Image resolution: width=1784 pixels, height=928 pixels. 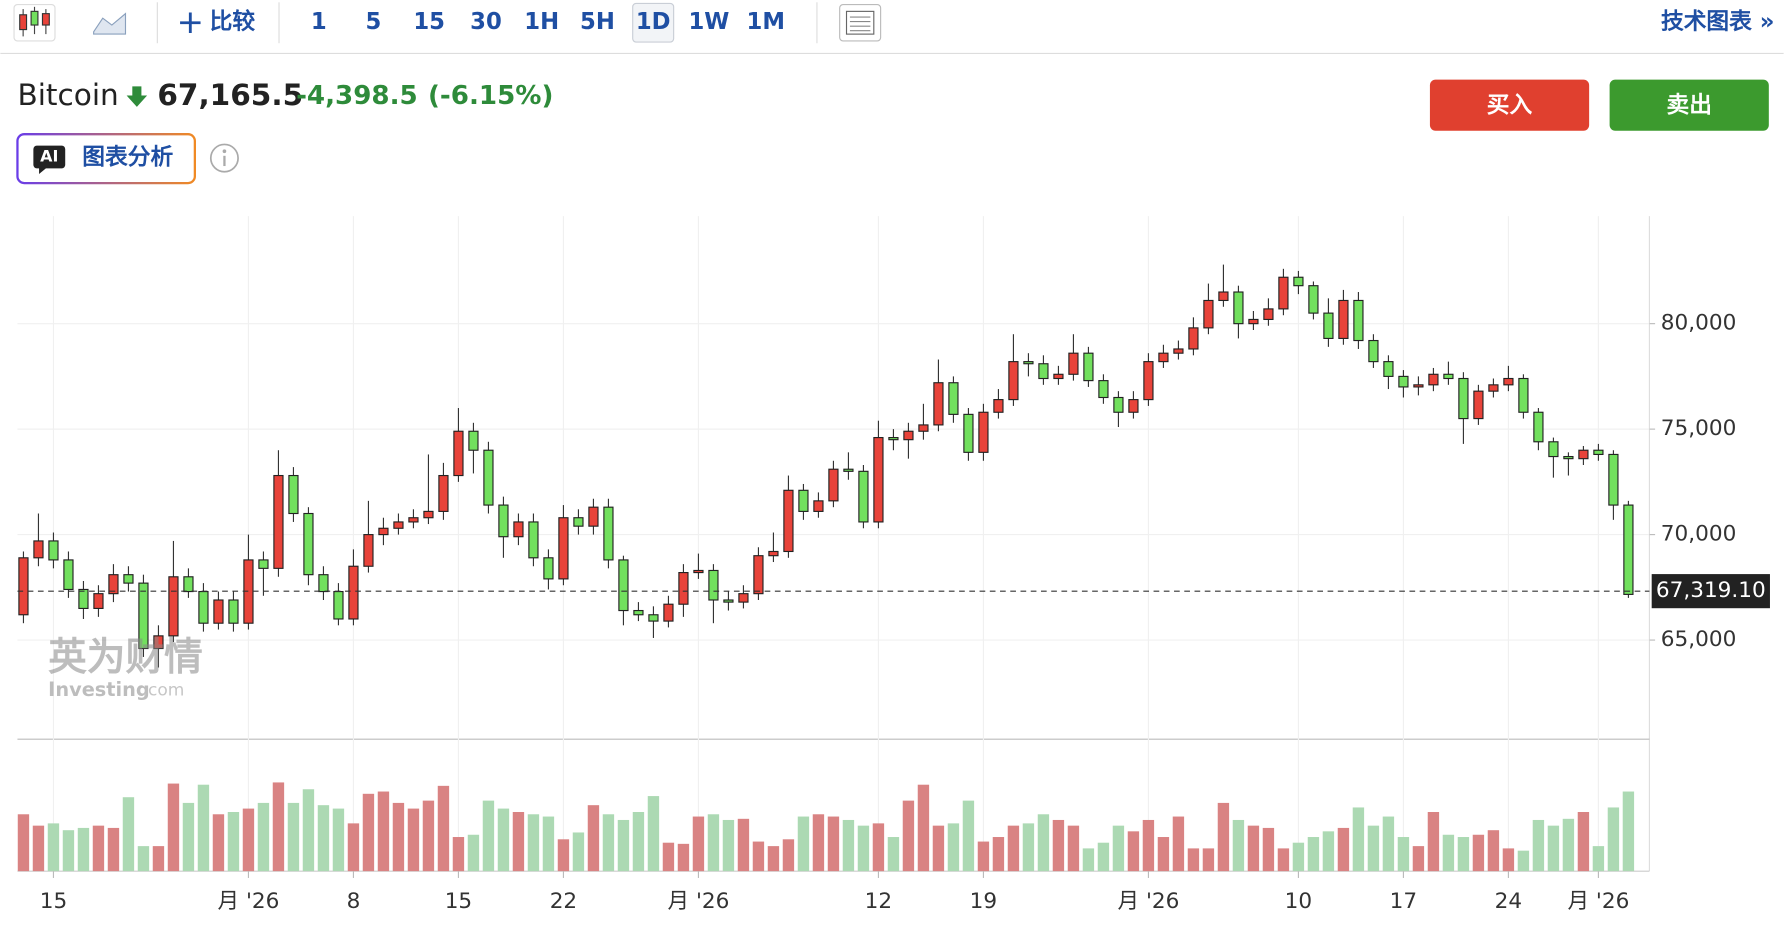 I want to click on compare-button: 比较, so click(x=217, y=21).